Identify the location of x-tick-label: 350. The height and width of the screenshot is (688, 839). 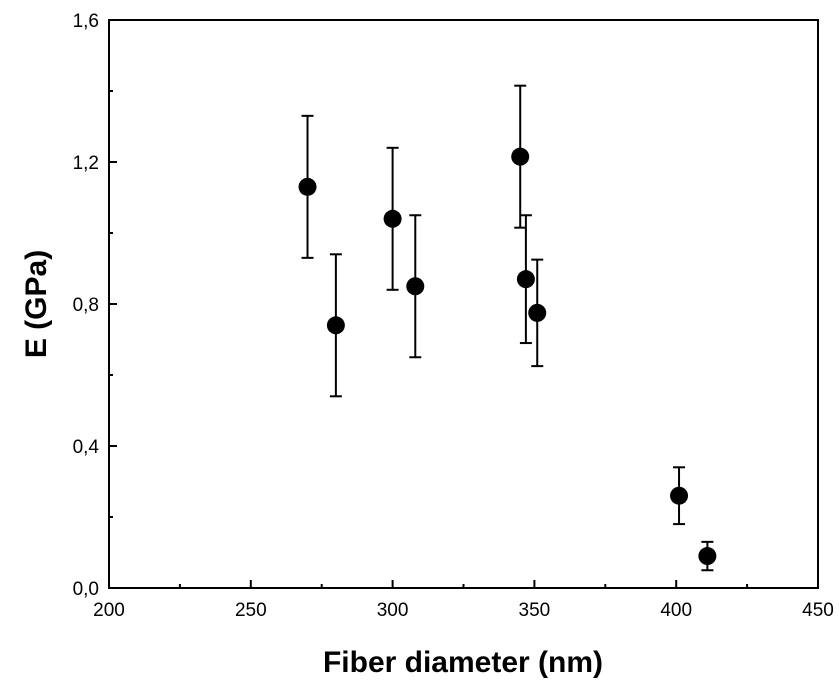
(535, 610).